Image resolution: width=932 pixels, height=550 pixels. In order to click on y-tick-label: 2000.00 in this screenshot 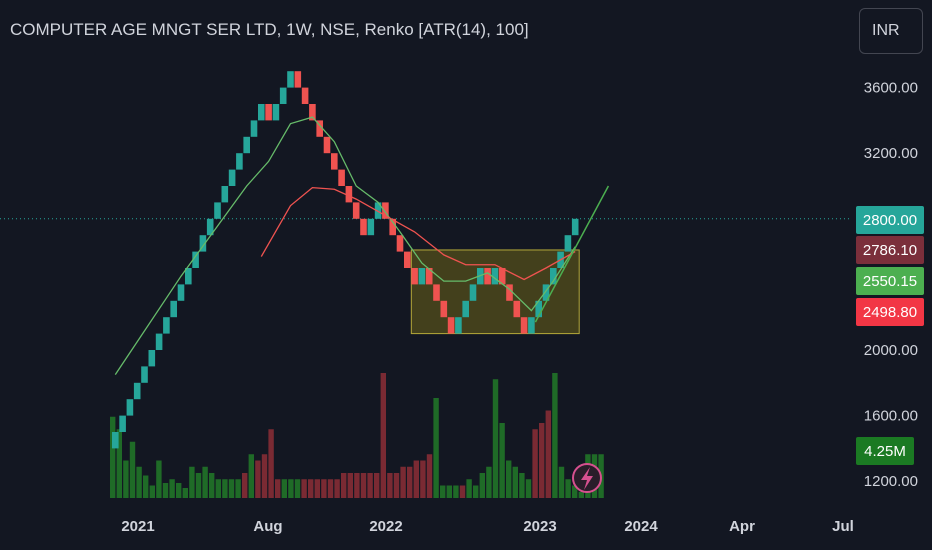, I will do `click(891, 350)`.